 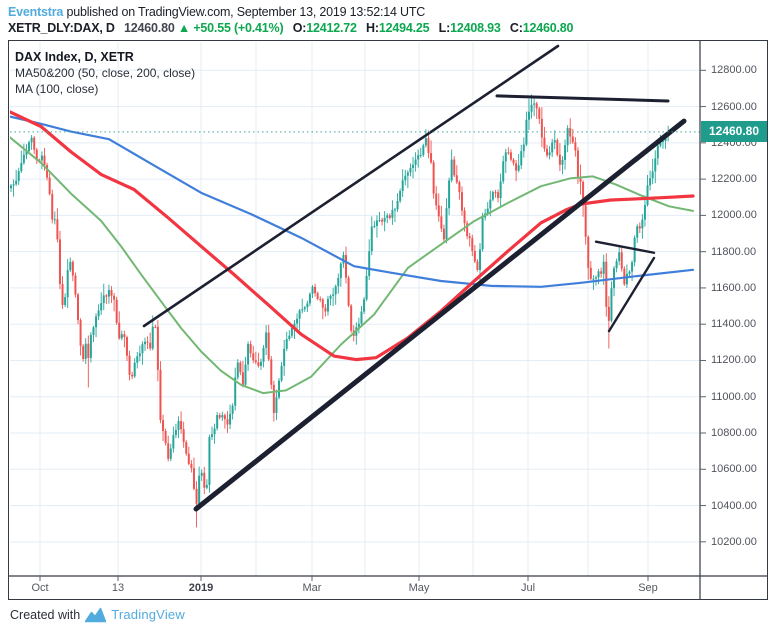 I want to click on symbol-name: XETR_DLY:DAX, D, so click(x=61, y=28).